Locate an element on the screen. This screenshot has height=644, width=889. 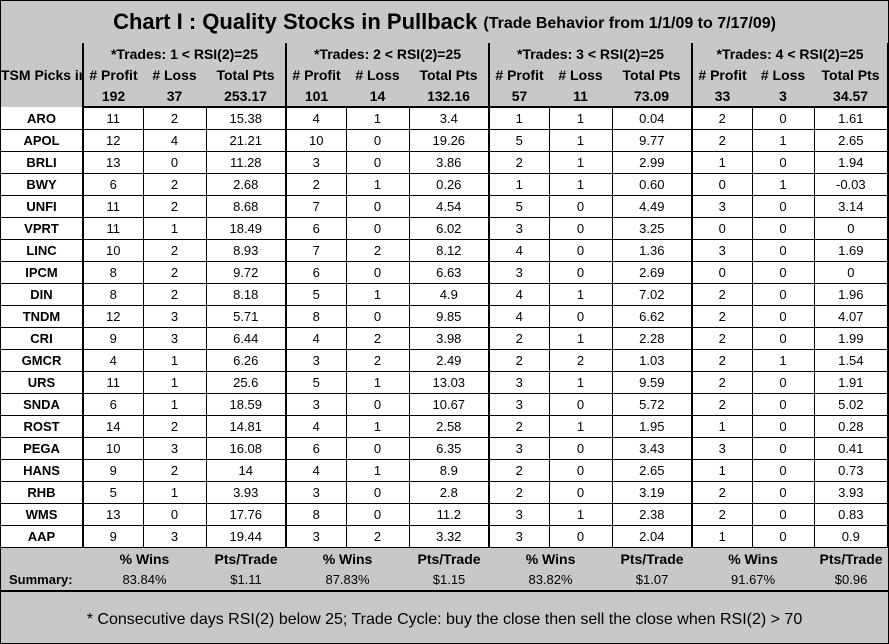
value-cell: 3.93 is located at coordinates (247, 492).